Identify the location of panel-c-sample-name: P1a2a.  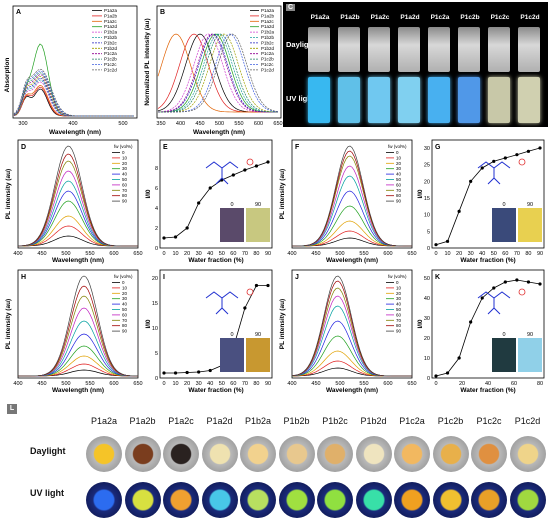
(320, 17).